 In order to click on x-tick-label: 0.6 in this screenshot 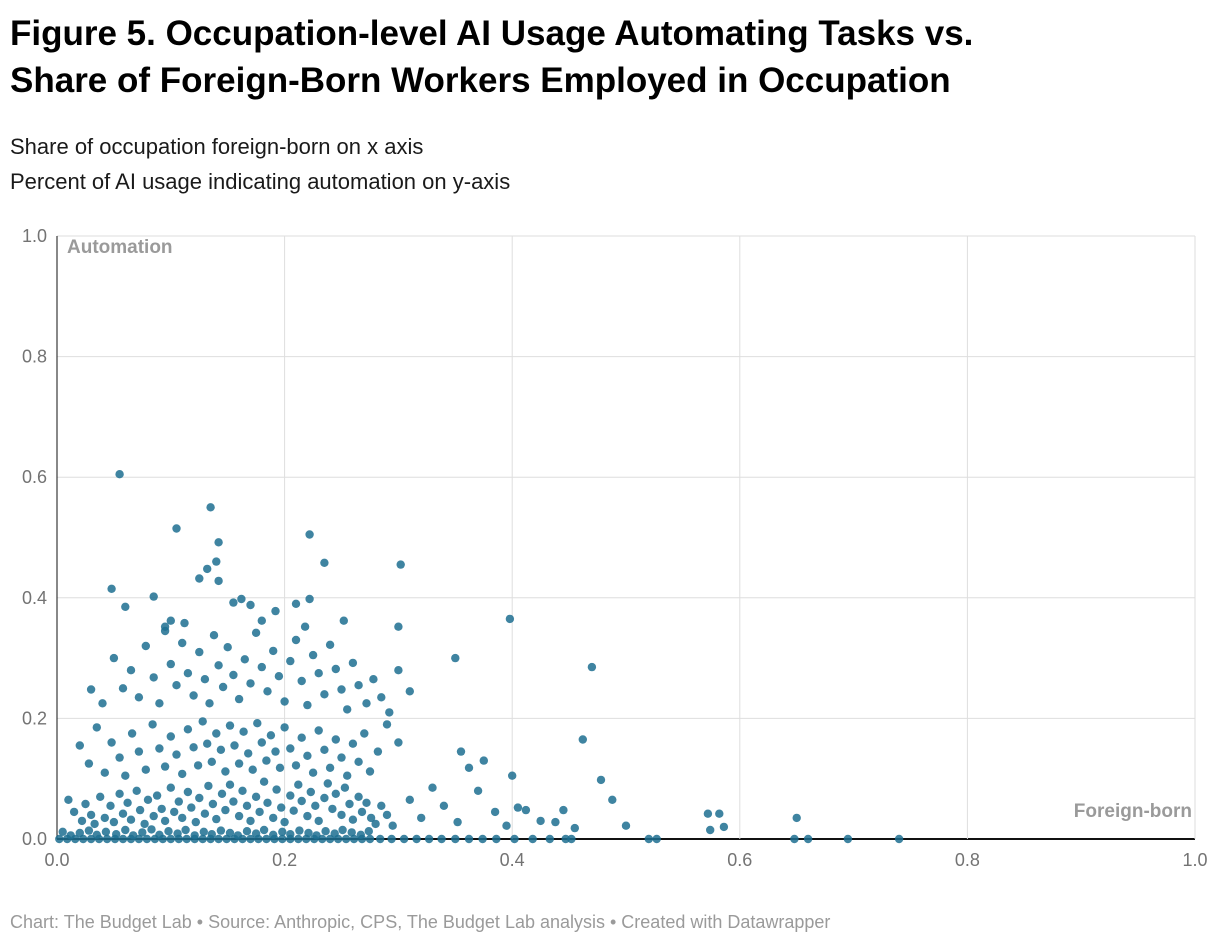, I will do `click(739, 860)`.